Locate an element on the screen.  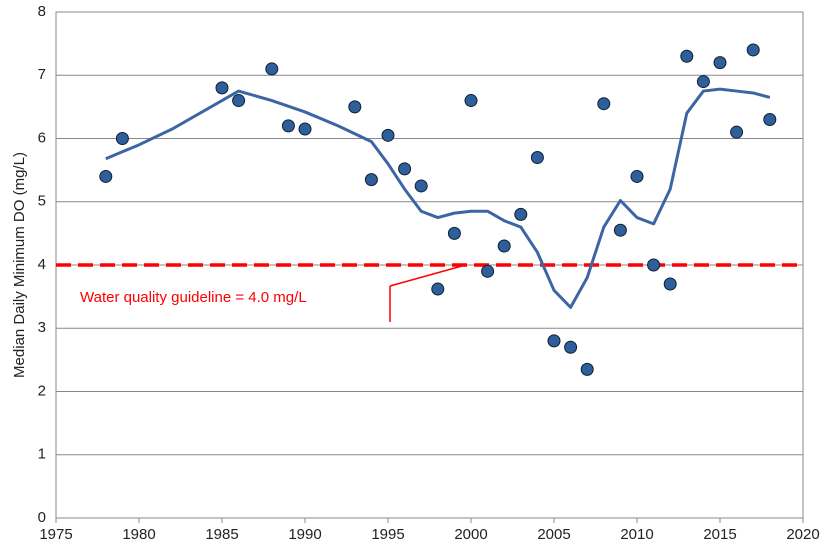
y-tick-label: 0 is located at coordinates (42, 517).